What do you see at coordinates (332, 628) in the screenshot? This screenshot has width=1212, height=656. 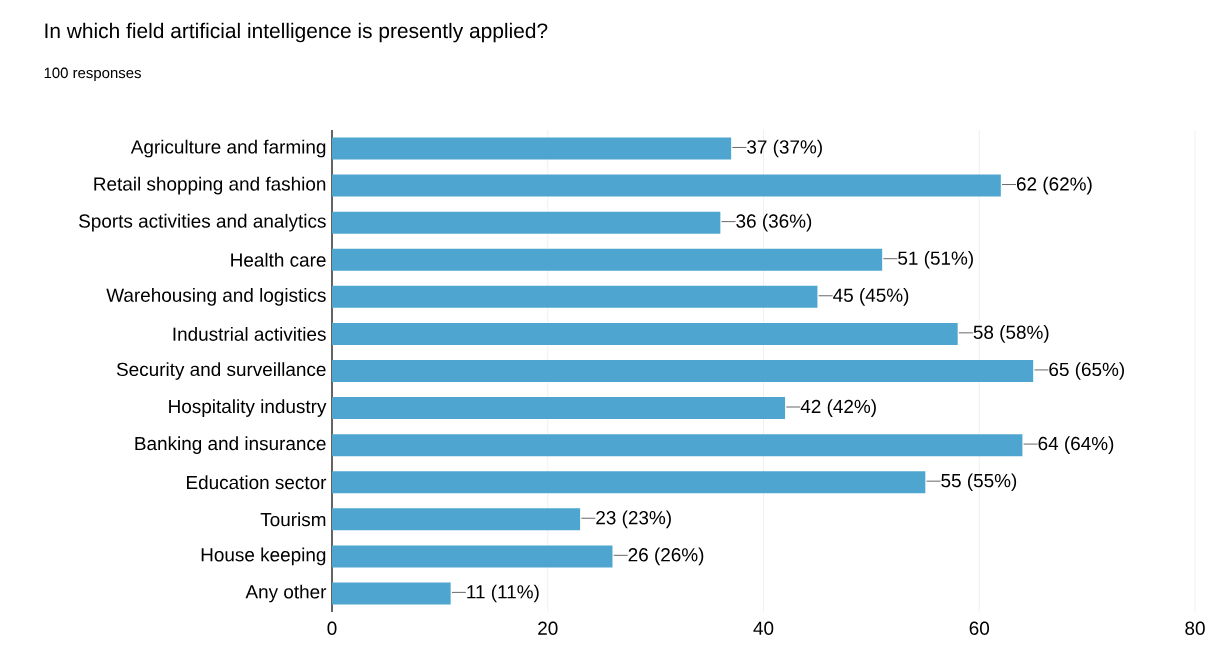 I see `x-tick-label: 0` at bounding box center [332, 628].